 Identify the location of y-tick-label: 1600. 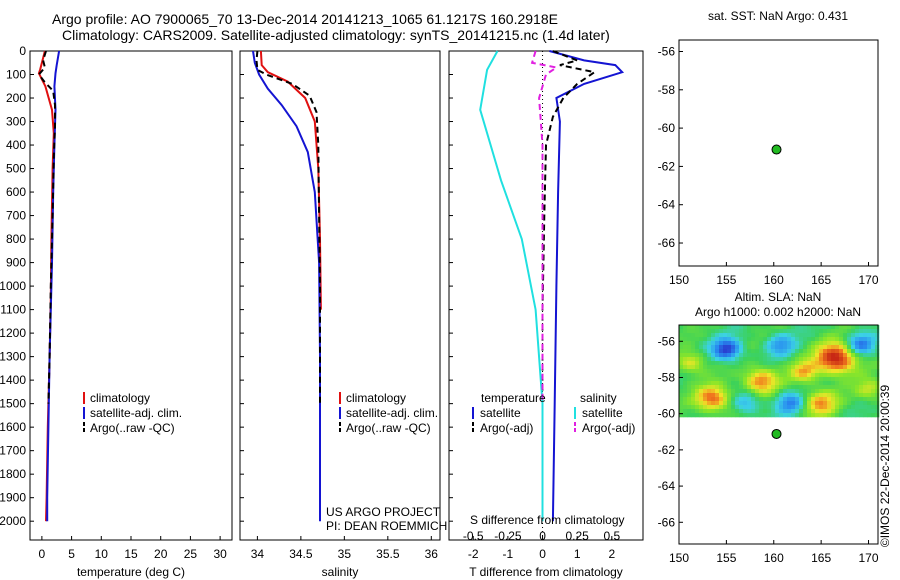
(13, 427).